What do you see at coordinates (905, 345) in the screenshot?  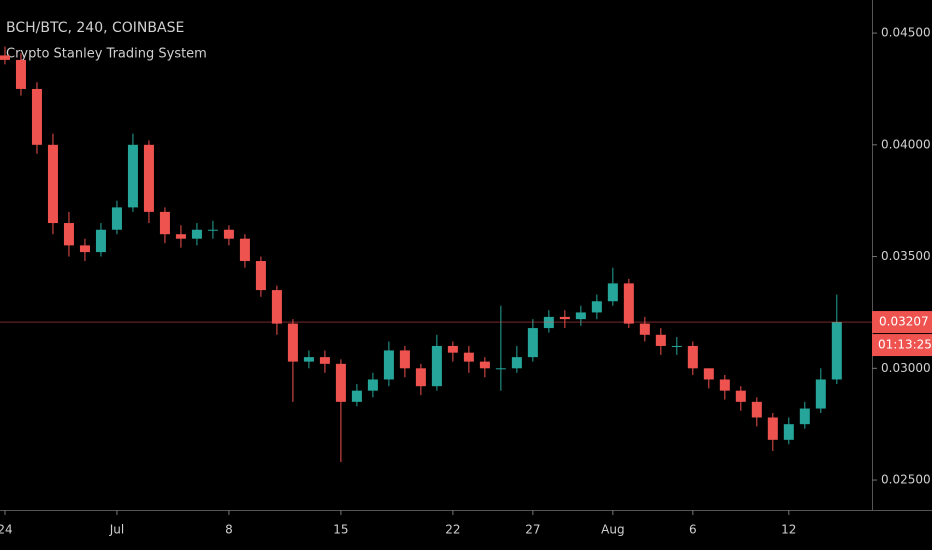 I see `countdown-label: 01:13:25` at bounding box center [905, 345].